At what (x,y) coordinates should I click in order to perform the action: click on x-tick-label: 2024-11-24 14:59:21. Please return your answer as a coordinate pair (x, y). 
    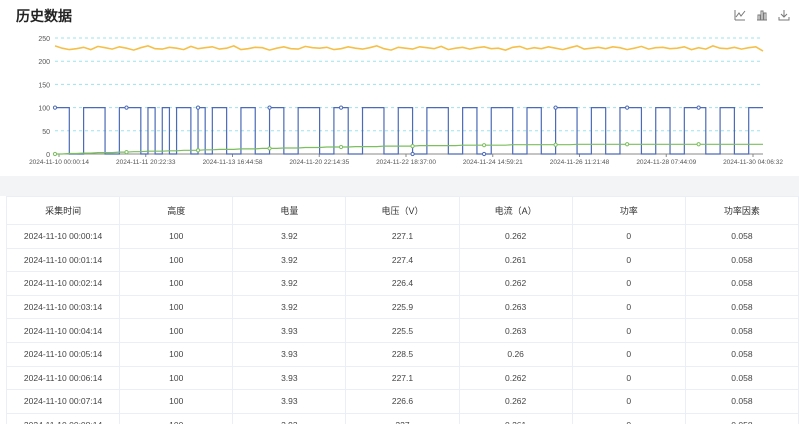
    Looking at the image, I should click on (493, 162).